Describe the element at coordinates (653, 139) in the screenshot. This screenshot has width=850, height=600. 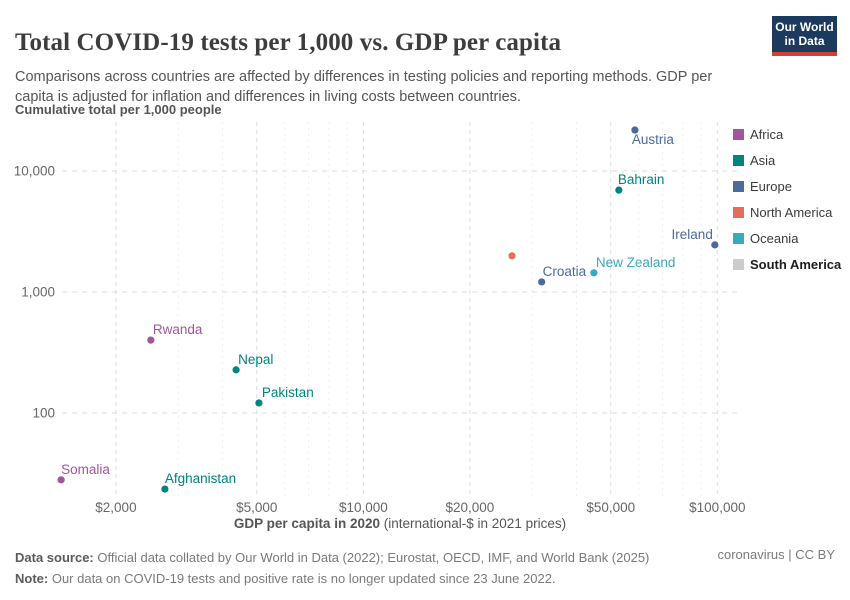
I see `point-label-austria: Austria` at that location.